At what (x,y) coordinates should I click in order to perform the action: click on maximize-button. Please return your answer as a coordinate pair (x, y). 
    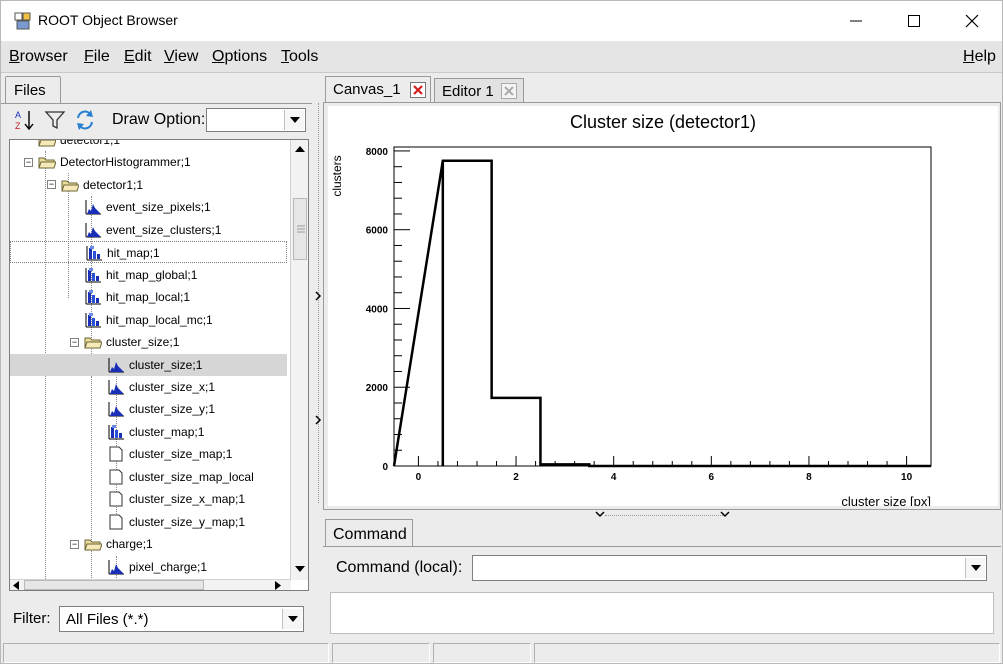
    Looking at the image, I should click on (914, 21).